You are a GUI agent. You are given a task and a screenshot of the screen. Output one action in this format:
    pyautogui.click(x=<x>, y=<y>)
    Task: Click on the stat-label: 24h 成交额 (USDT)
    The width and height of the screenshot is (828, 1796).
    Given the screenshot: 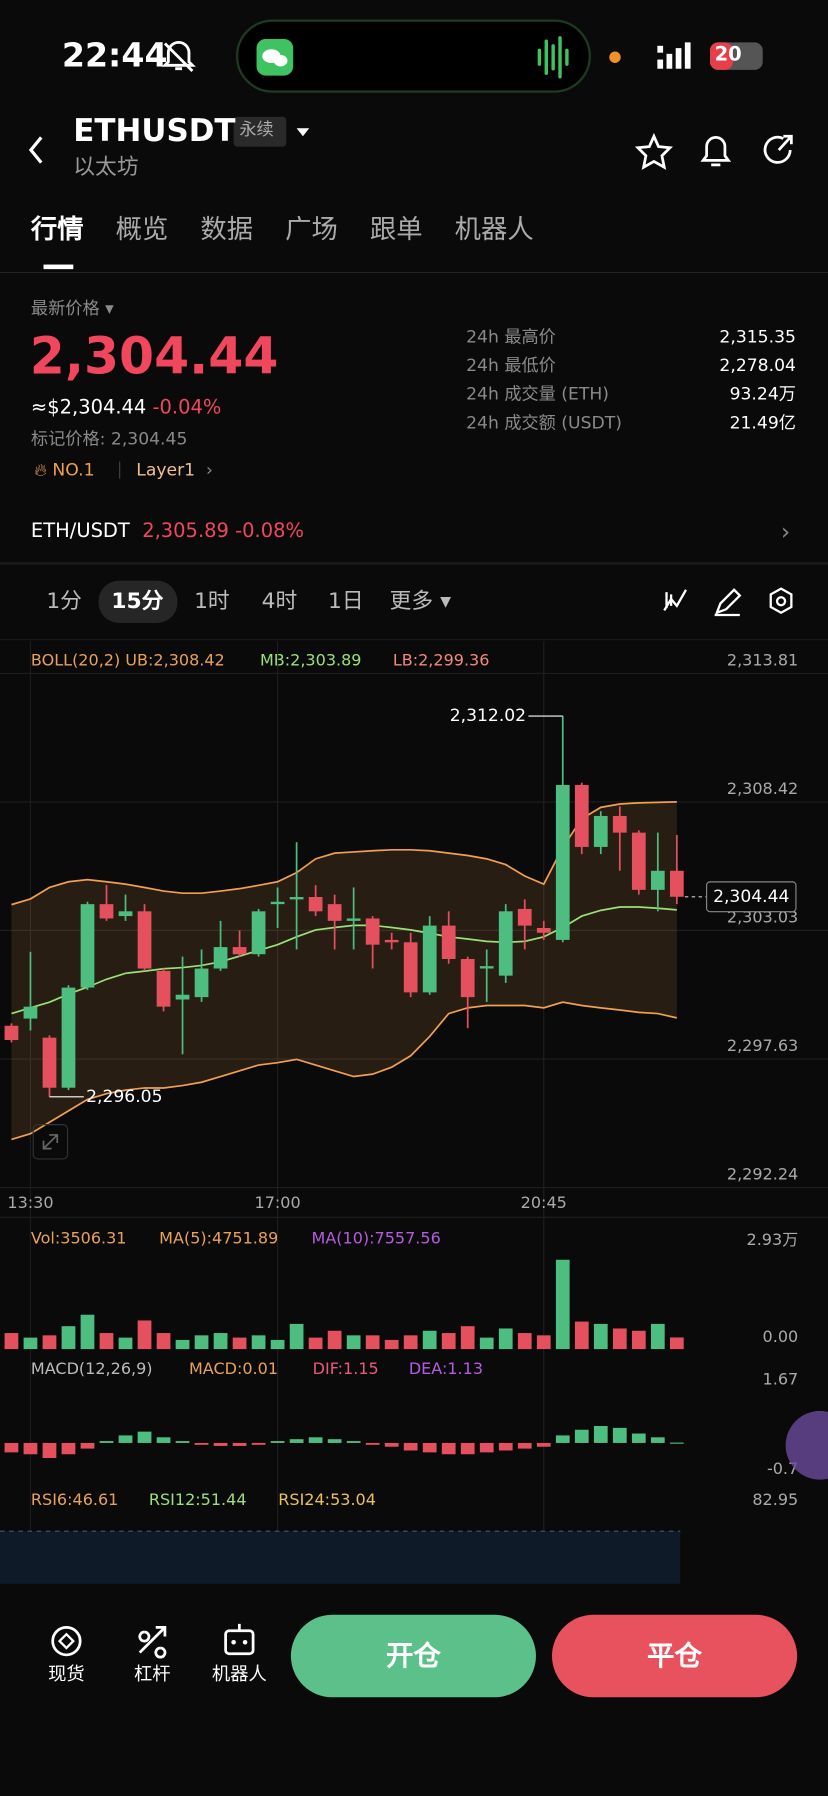 What is the action you would take?
    pyautogui.click(x=544, y=422)
    